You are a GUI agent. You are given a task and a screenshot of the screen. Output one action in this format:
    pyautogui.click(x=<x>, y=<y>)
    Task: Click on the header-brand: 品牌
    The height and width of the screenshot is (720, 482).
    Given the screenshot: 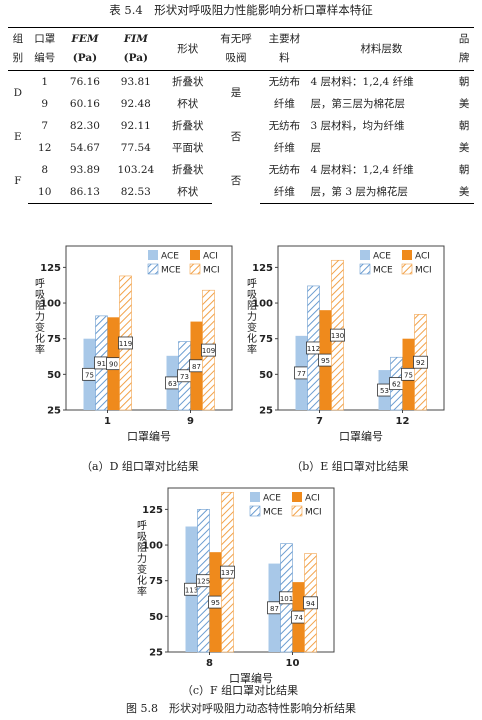 What is the action you would take?
    pyautogui.click(x=464, y=49)
    